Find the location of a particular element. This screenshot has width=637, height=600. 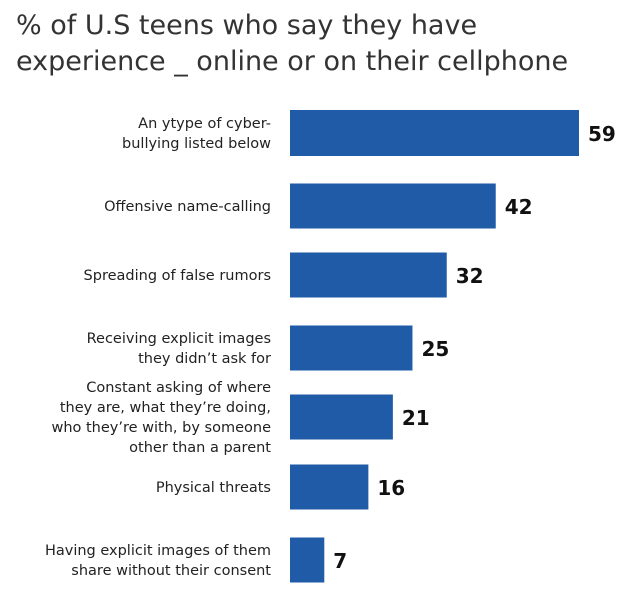

category-label-6: Physical threats is located at coordinates (213, 488).